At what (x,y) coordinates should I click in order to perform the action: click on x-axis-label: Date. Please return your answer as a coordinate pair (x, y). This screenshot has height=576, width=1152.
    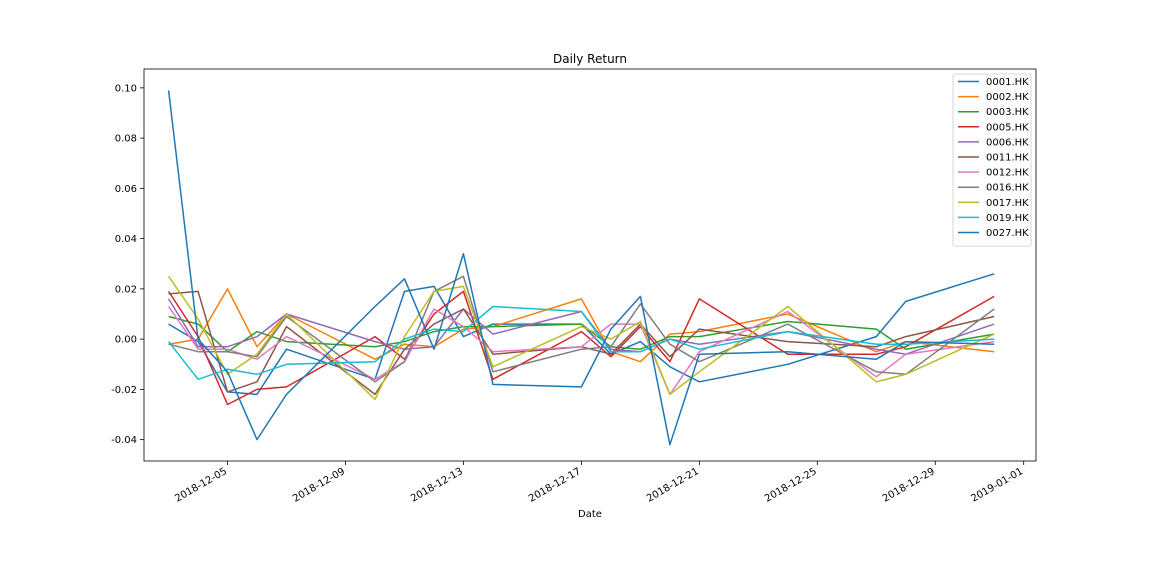
    Looking at the image, I should click on (590, 514).